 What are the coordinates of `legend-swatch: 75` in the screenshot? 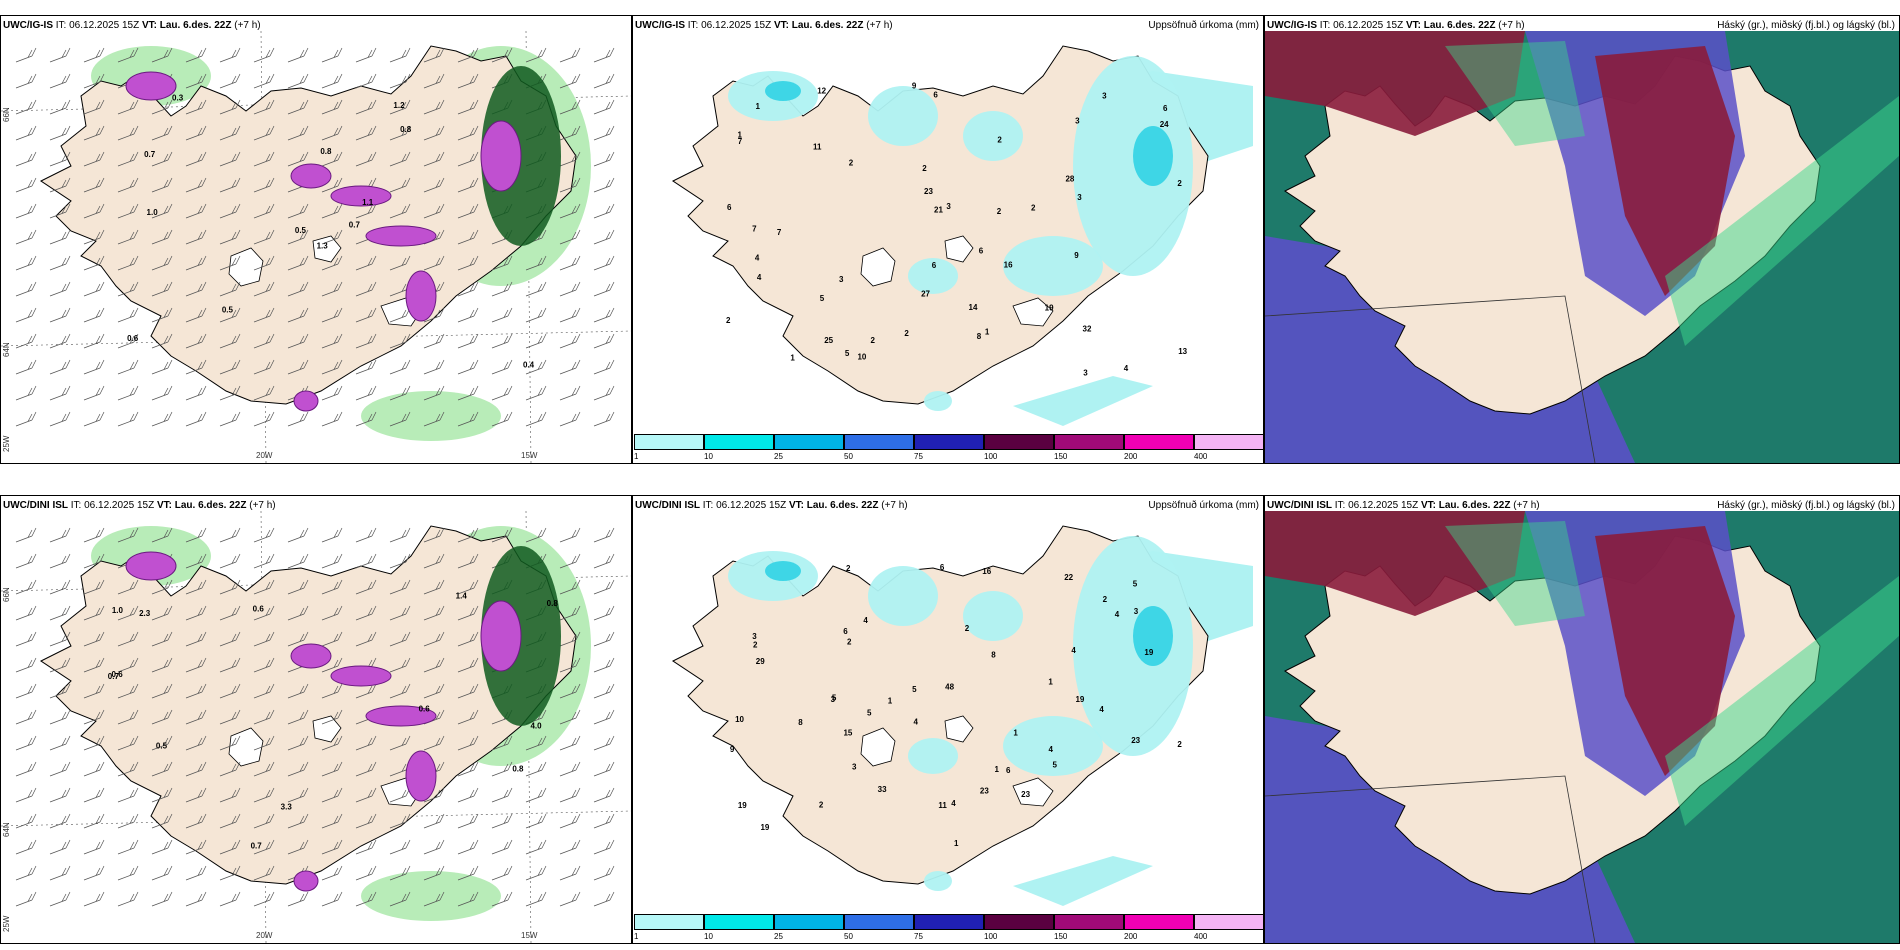 It's located at (949, 927).